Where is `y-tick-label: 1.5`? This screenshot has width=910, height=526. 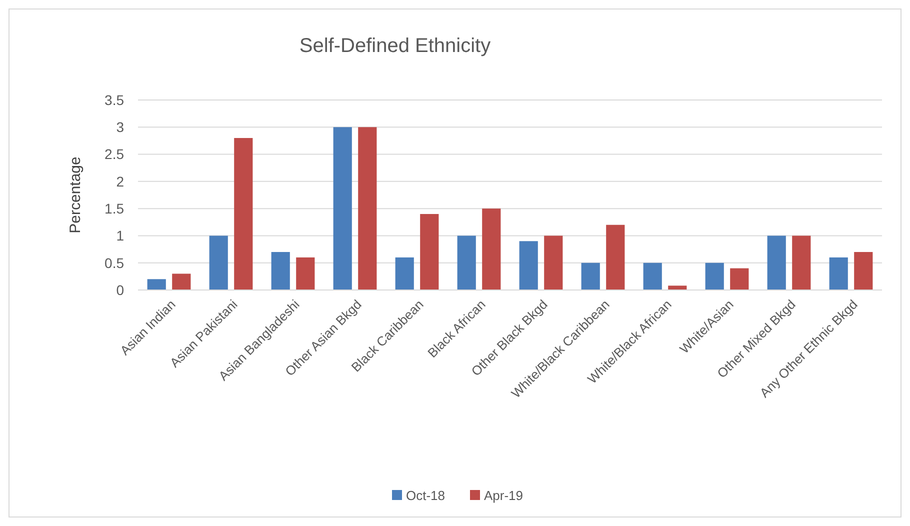 y-tick-label: 1.5 is located at coordinates (114, 208).